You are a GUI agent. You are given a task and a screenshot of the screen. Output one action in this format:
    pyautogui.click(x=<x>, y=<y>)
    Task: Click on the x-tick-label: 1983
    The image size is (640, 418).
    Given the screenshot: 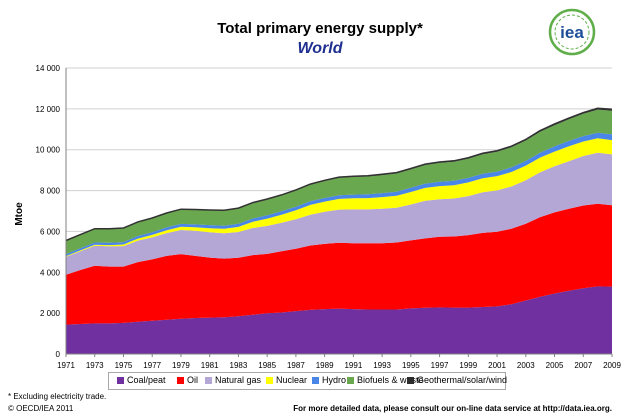 What is the action you would take?
    pyautogui.click(x=239, y=365)
    